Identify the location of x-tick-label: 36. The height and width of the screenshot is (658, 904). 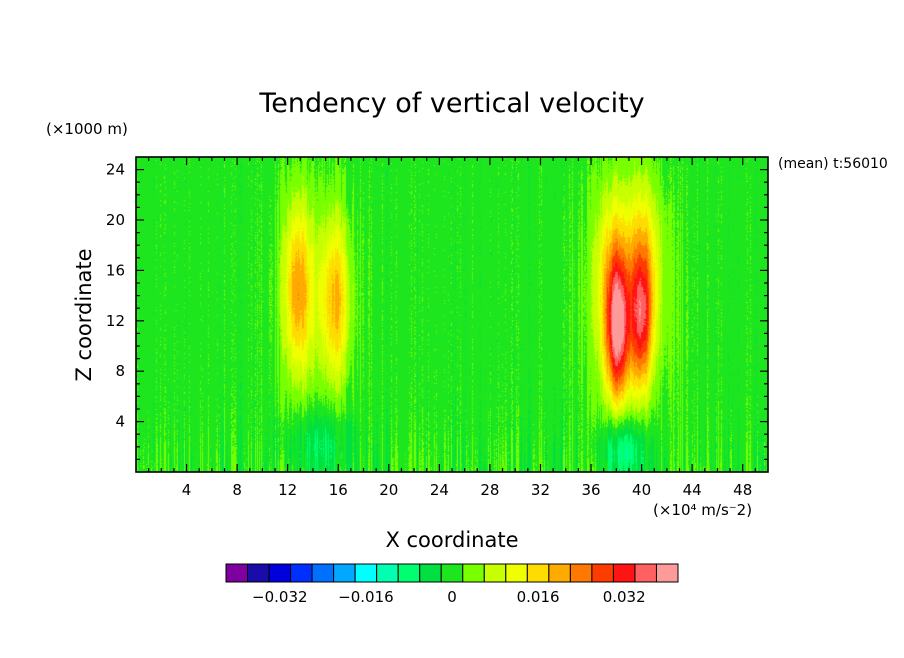
(590, 490).